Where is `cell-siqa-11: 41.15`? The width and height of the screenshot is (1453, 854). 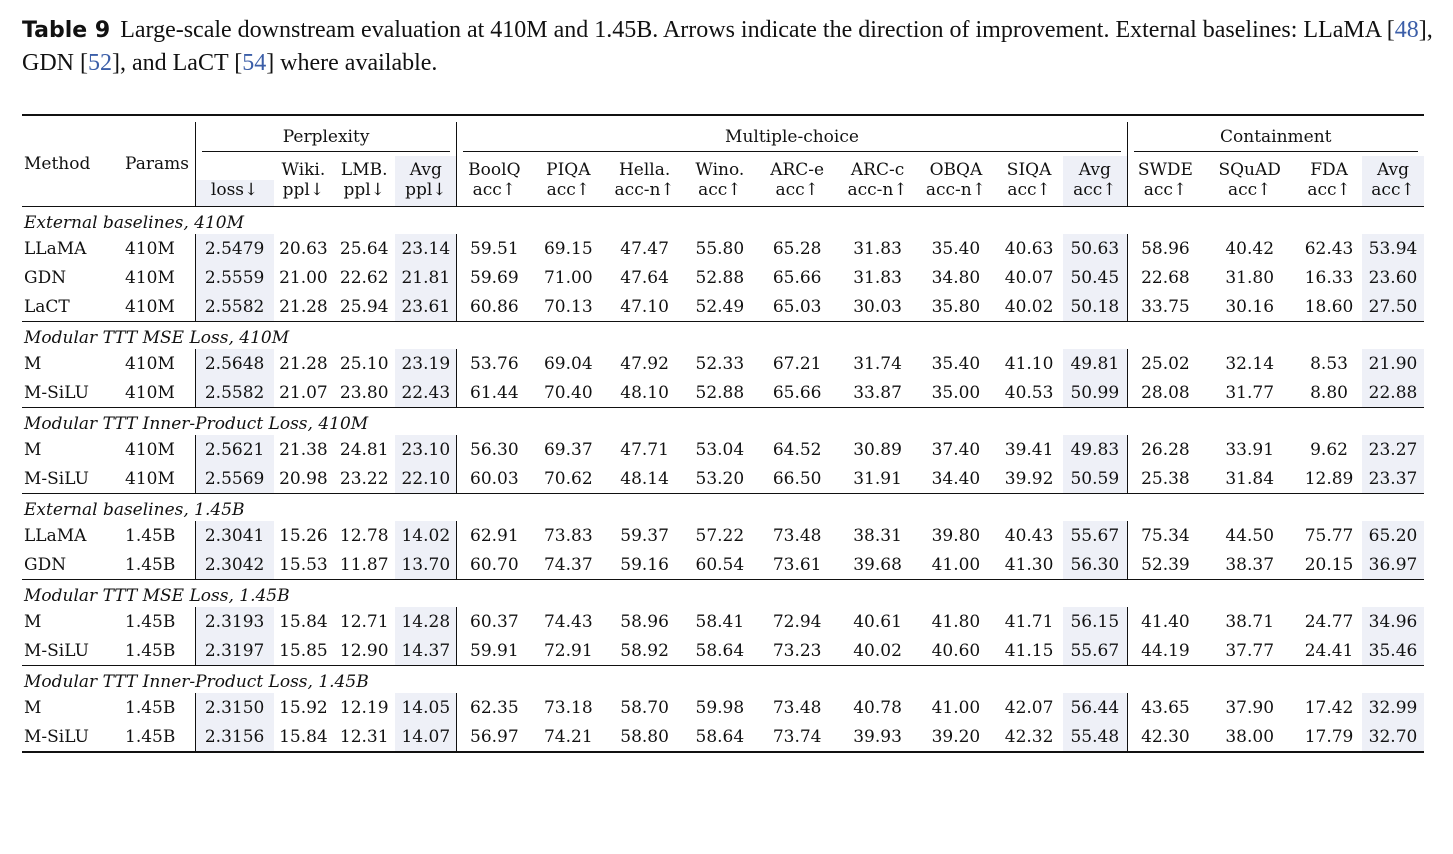 cell-siqa-11: 41.15 is located at coordinates (1029, 650).